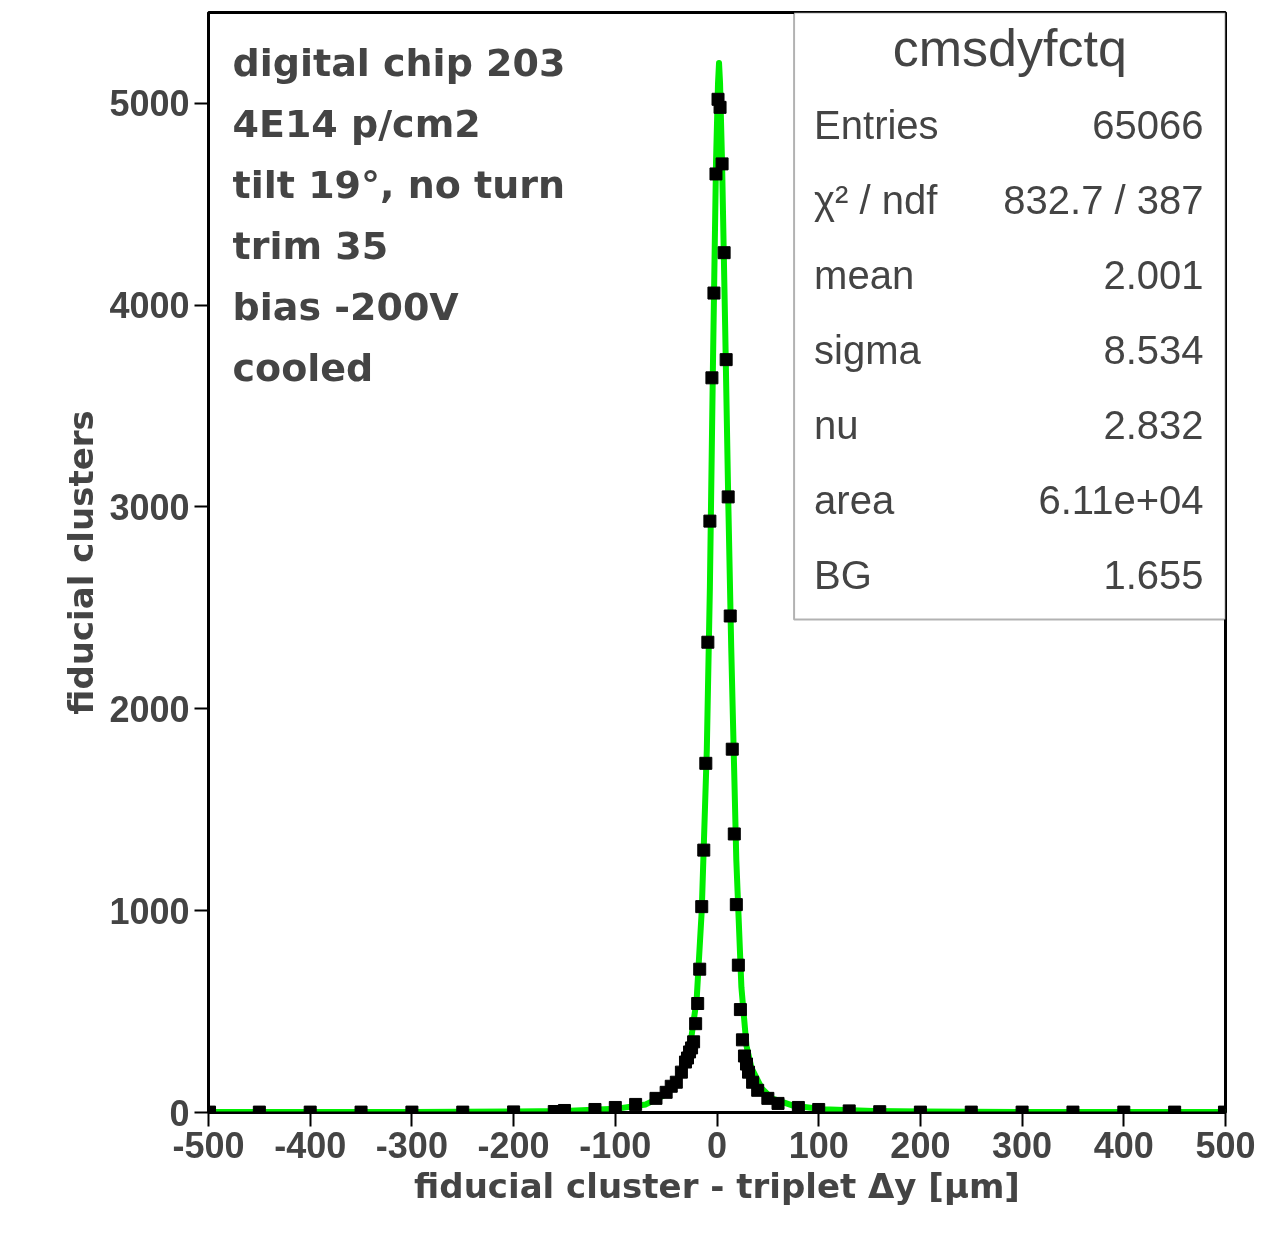 The height and width of the screenshot is (1240, 1265). I want to click on x-tick-label: -200, so click(513, 1145).